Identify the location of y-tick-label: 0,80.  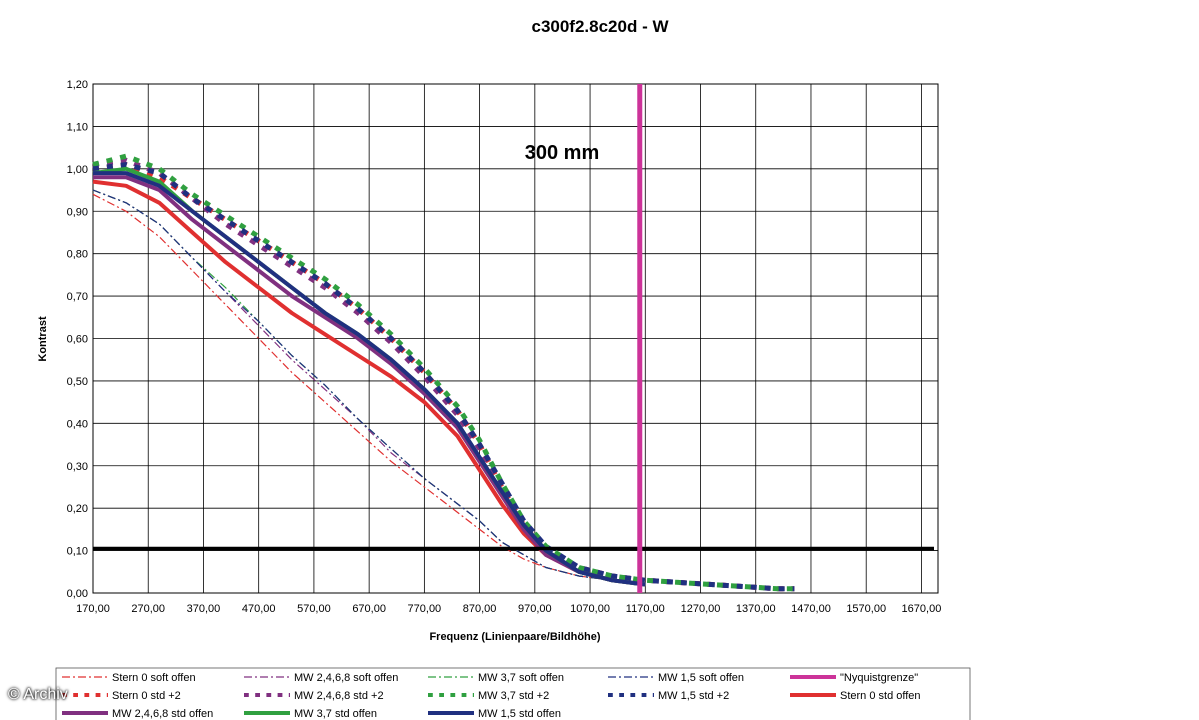
(77, 255).